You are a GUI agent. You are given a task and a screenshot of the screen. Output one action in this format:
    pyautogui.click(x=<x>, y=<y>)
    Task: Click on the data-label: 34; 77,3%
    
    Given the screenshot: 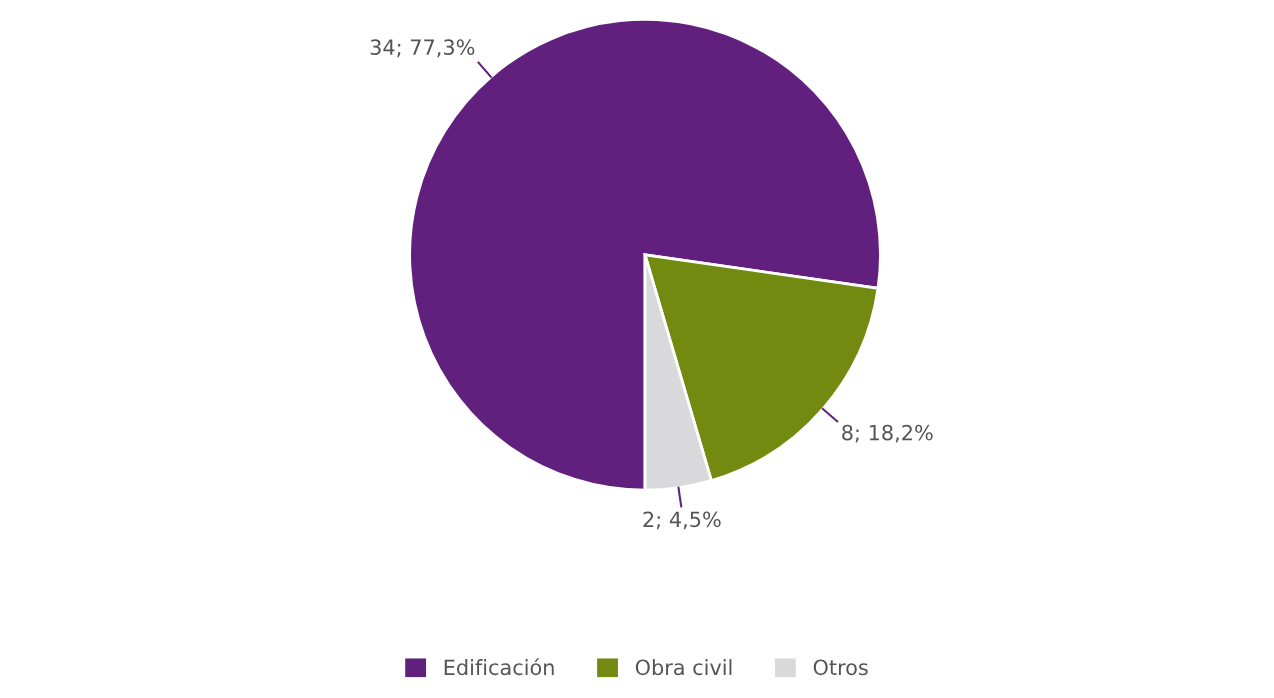 What is the action you would take?
    pyautogui.click(x=422, y=48)
    